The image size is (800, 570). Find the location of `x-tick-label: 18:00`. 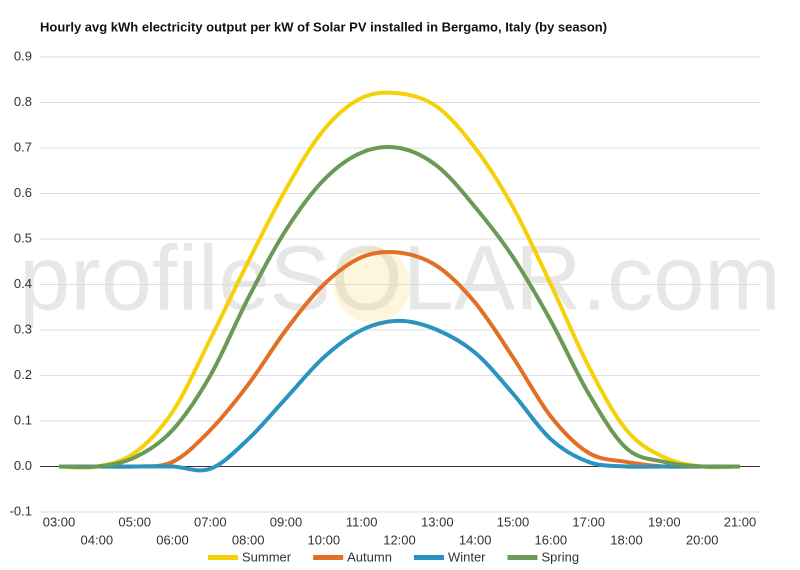

x-tick-label: 18:00 is located at coordinates (626, 539).